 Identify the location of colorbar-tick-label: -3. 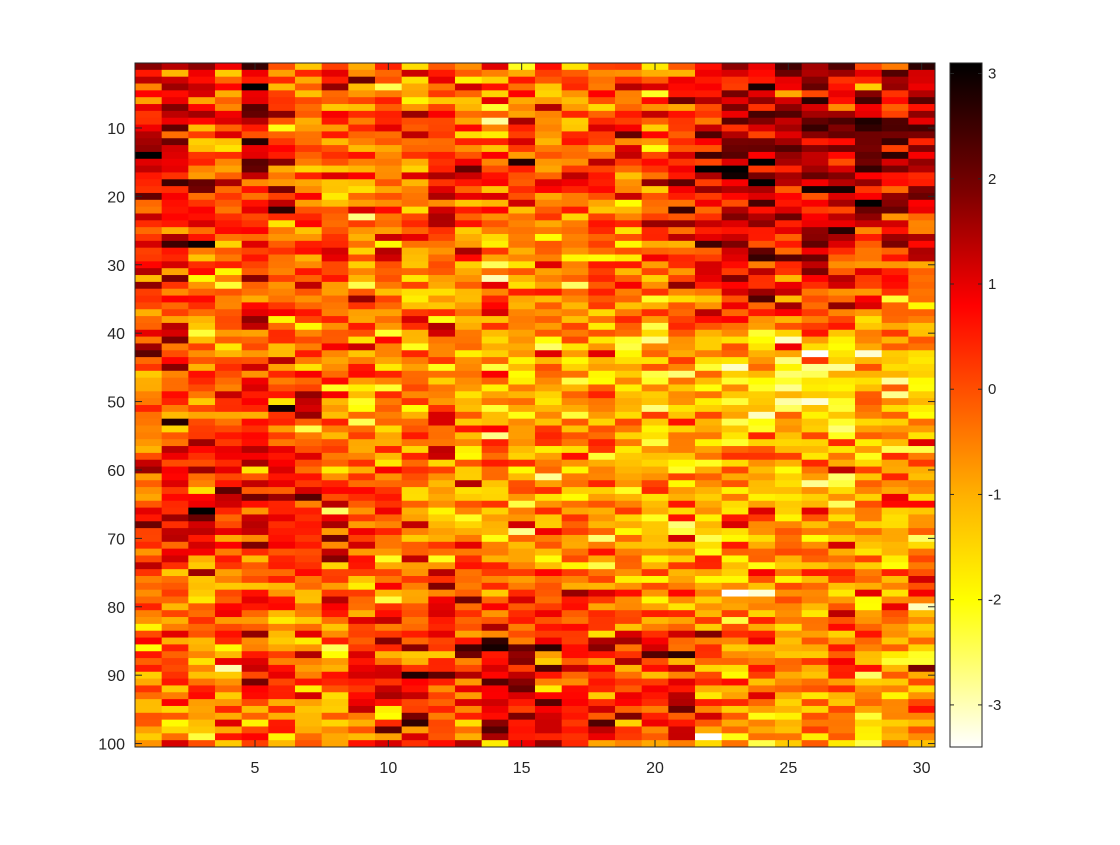
(994, 705).